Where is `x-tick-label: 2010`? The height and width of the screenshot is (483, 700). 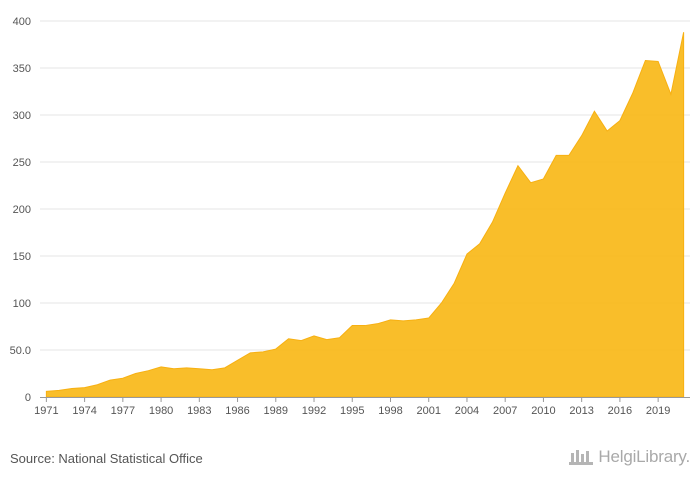
x-tick-label: 2010 is located at coordinates (543, 411).